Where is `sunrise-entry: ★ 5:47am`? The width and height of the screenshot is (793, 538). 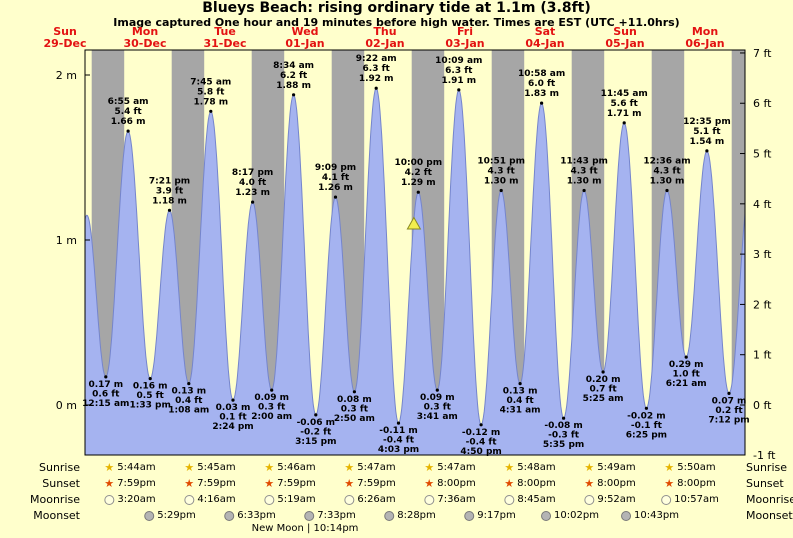 sunrise-entry: ★ 5:47am is located at coordinates (369, 467).